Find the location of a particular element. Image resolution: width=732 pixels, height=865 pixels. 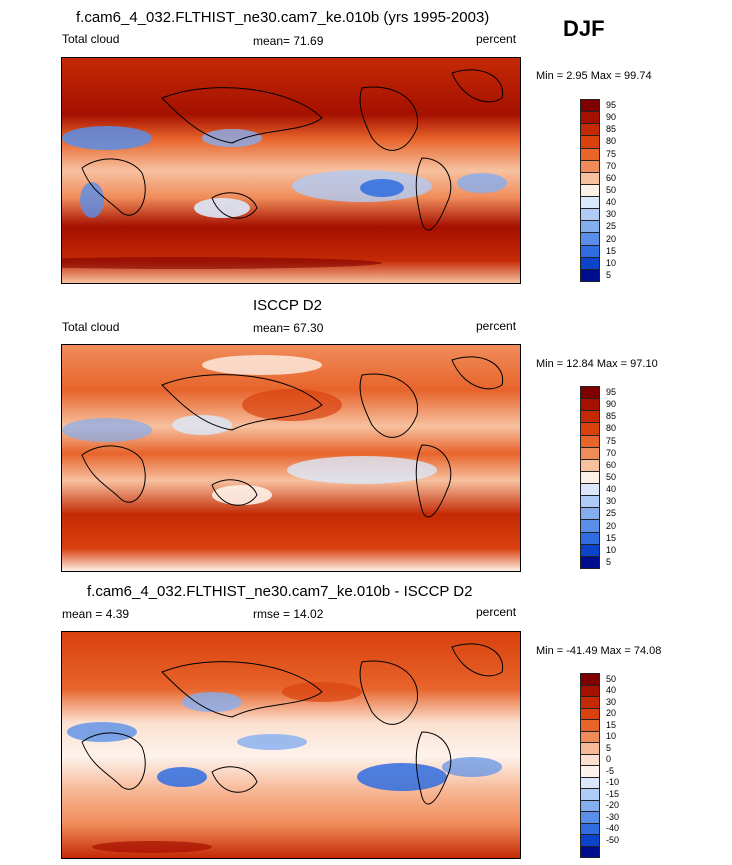

colorbar-tick-label: -20 is located at coordinates (613, 805).